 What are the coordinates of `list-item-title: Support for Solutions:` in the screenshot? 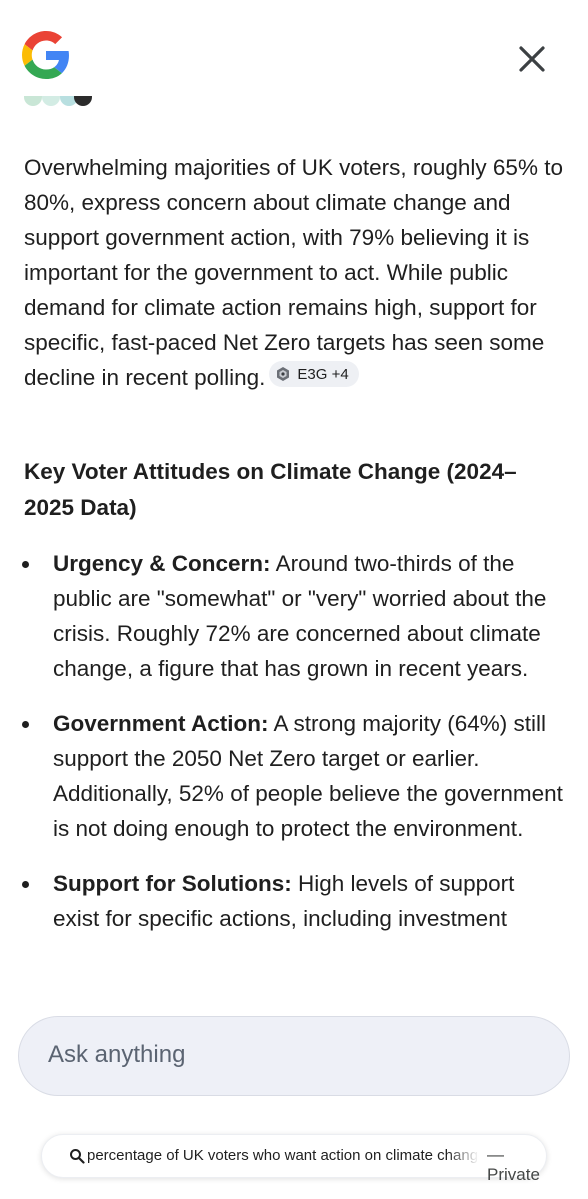 It's located at (172, 883).